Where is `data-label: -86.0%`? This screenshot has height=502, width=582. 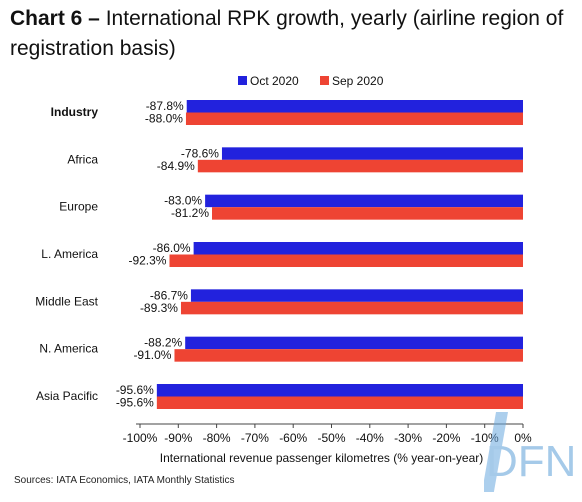
data-label: -86.0% is located at coordinates (172, 248).